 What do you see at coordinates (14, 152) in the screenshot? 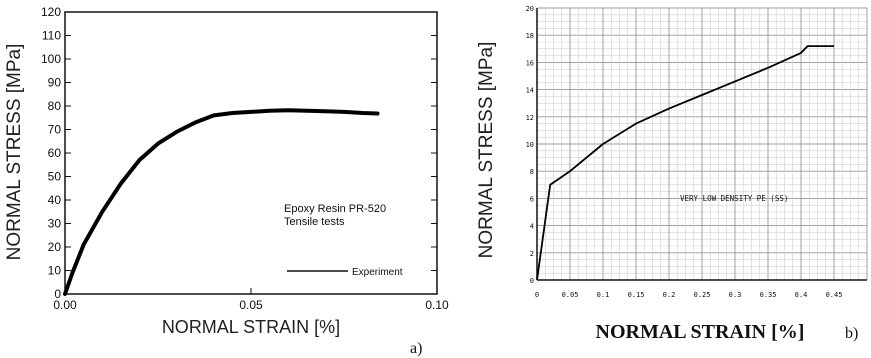
I see `panel-a-y-axis-label: NORMAL STRESS [MPa]` at bounding box center [14, 152].